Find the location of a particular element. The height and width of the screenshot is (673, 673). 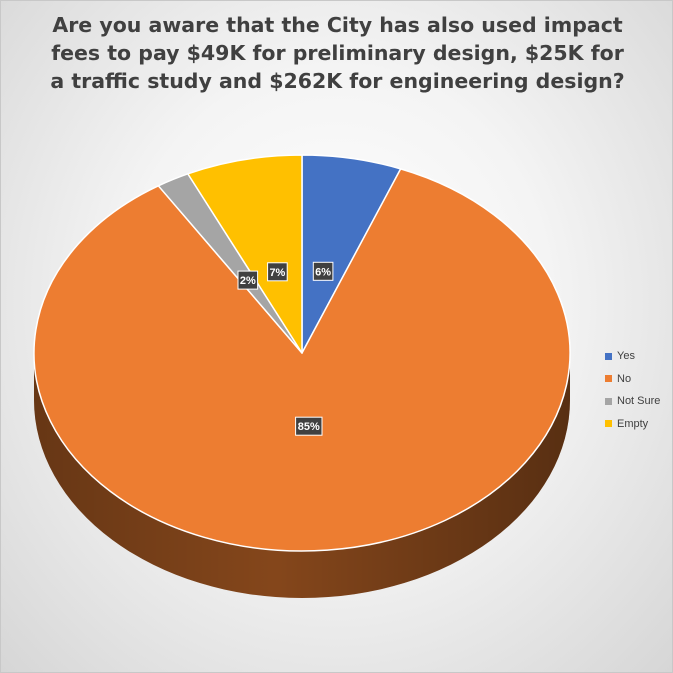

data-label-empty: 7% is located at coordinates (277, 272).